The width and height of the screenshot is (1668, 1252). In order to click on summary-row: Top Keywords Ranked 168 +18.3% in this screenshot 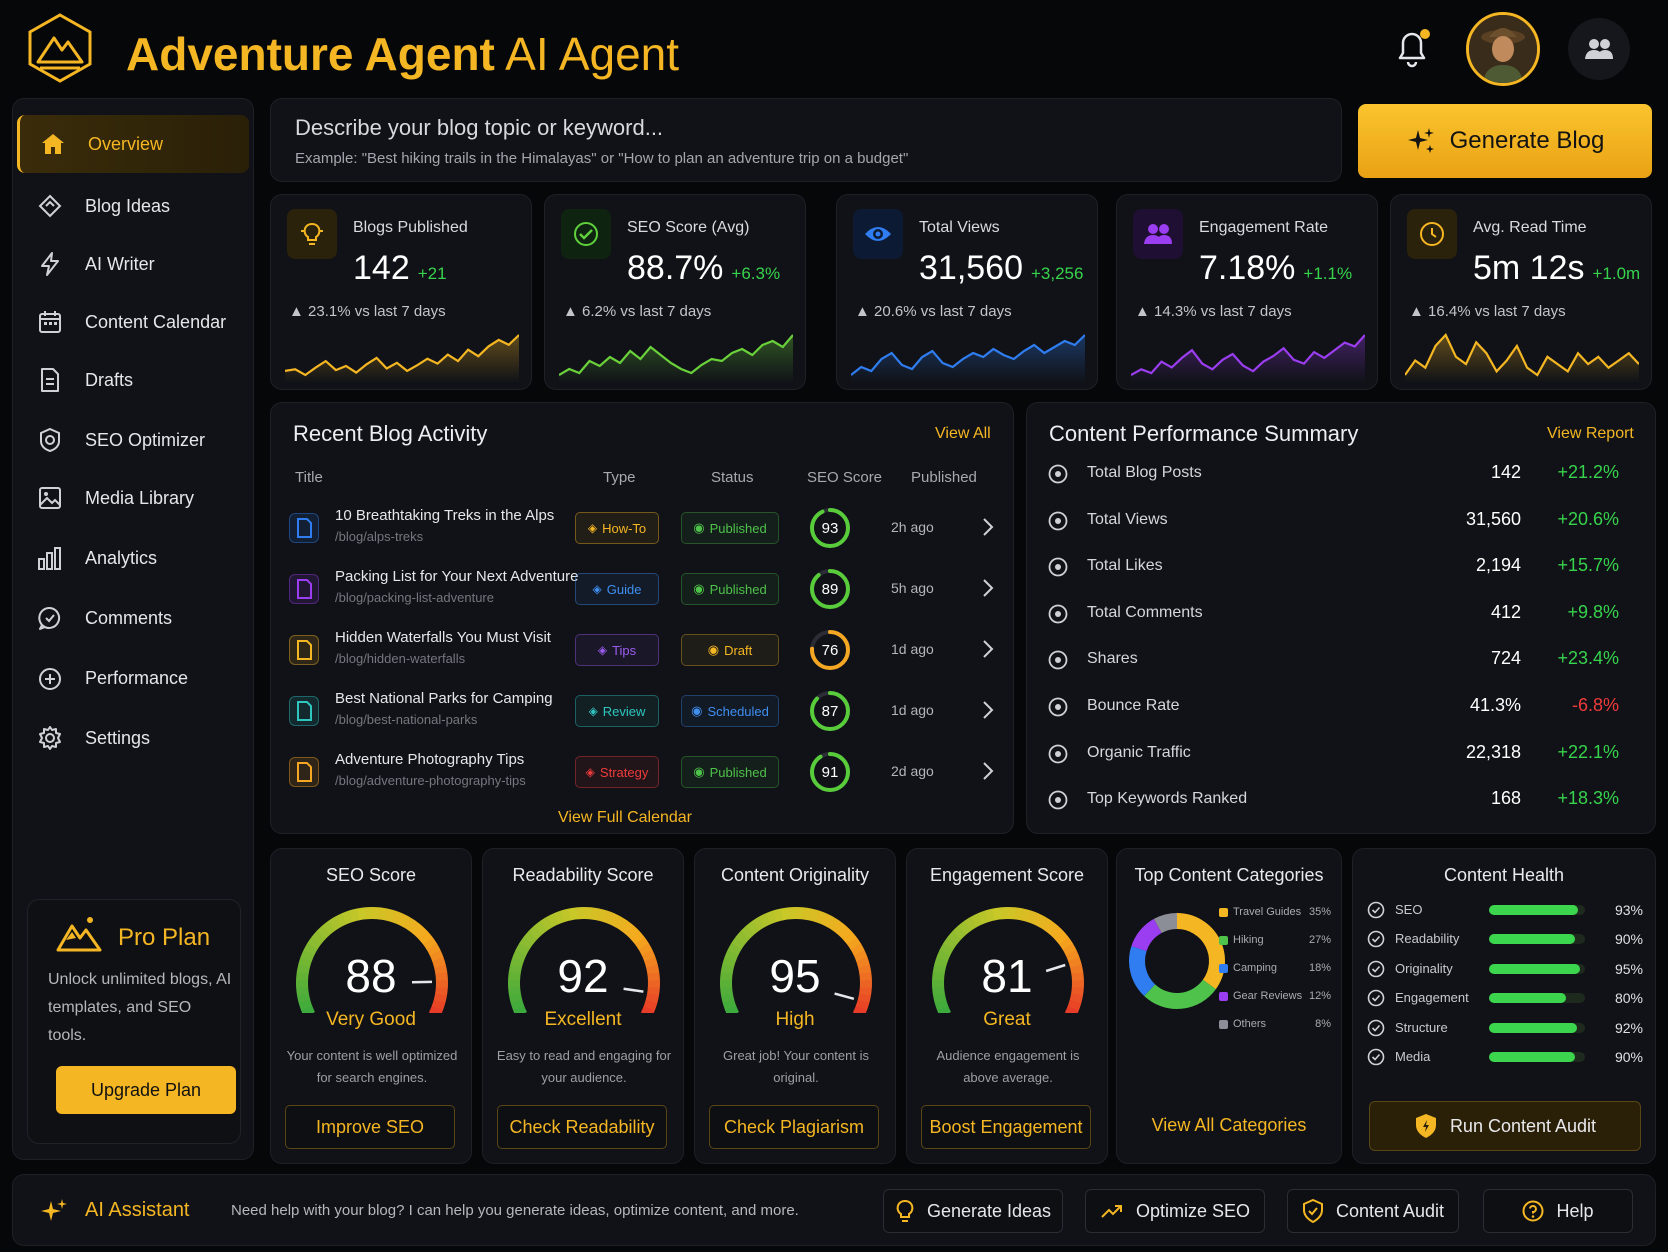, I will do `click(1342, 800)`.